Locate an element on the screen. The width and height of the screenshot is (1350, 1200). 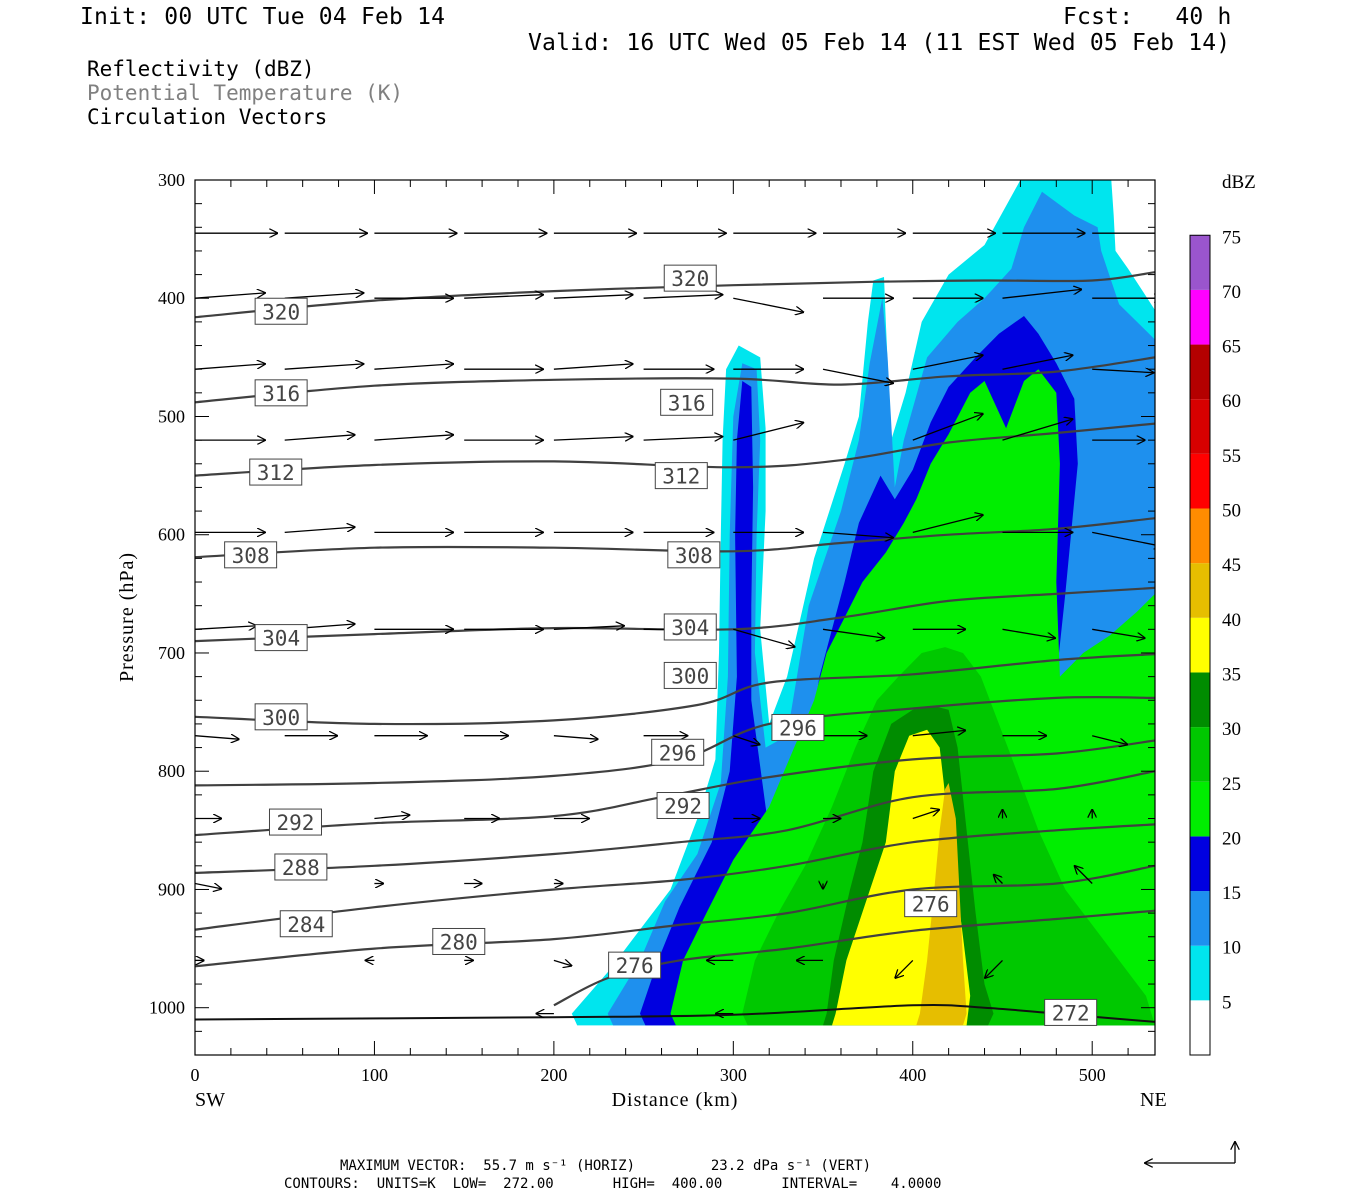
contour-label-300: 300 is located at coordinates (281, 718).